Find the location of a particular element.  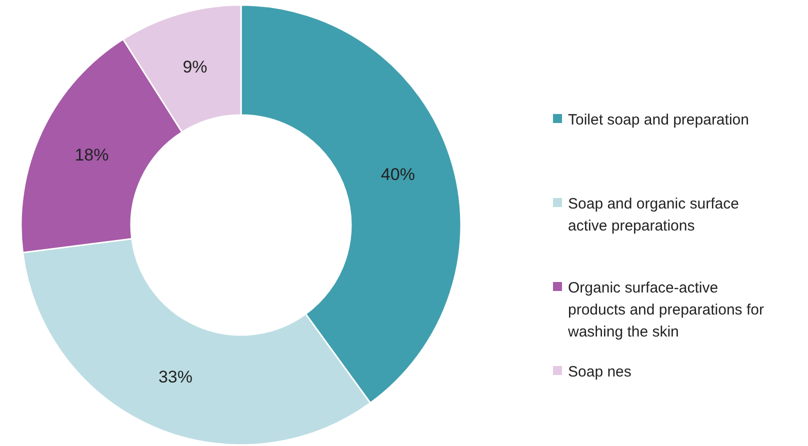

legend-label: Soap and organic surface active preparations is located at coordinates (653, 214).